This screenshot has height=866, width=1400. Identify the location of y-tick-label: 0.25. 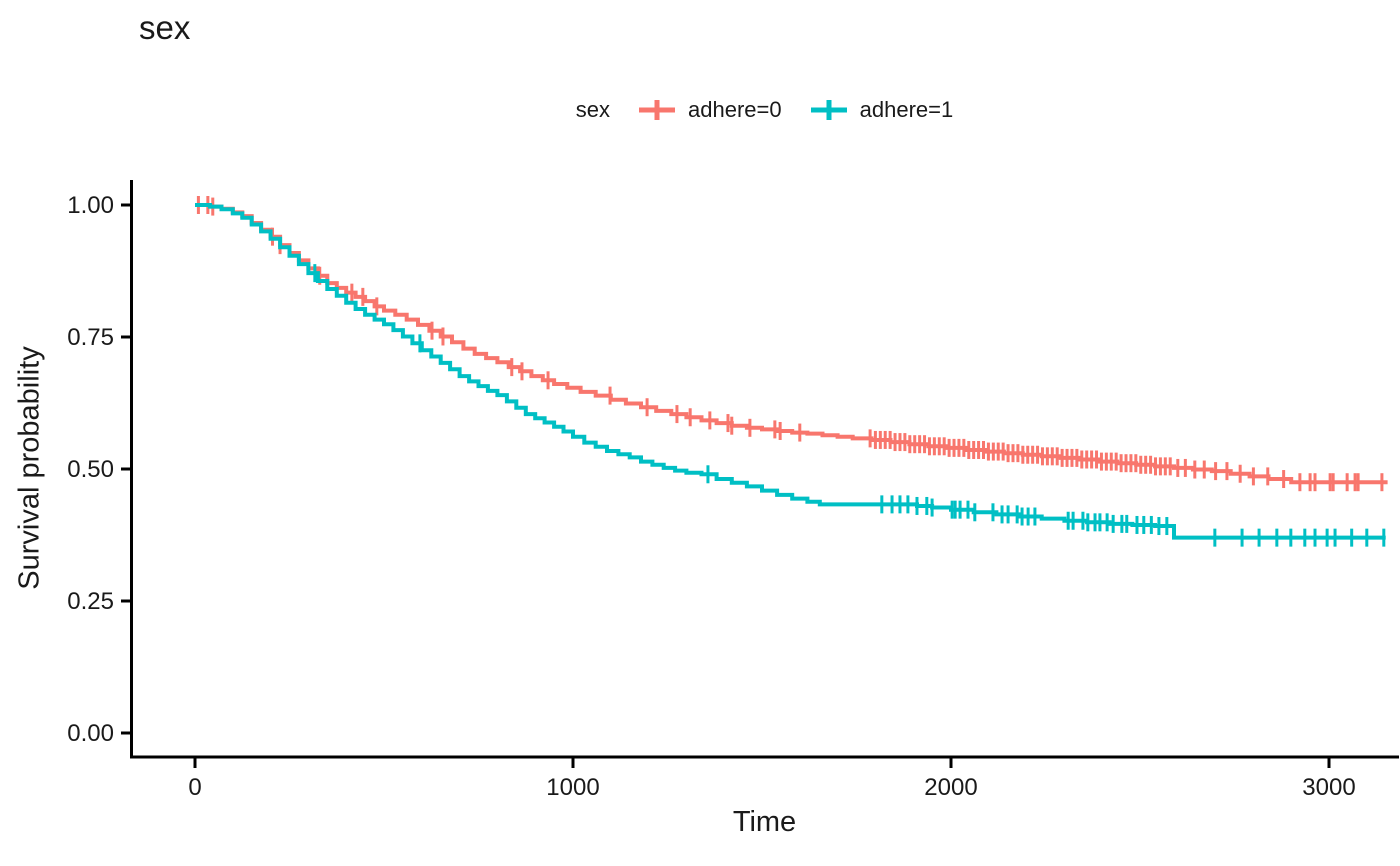
(90, 601).